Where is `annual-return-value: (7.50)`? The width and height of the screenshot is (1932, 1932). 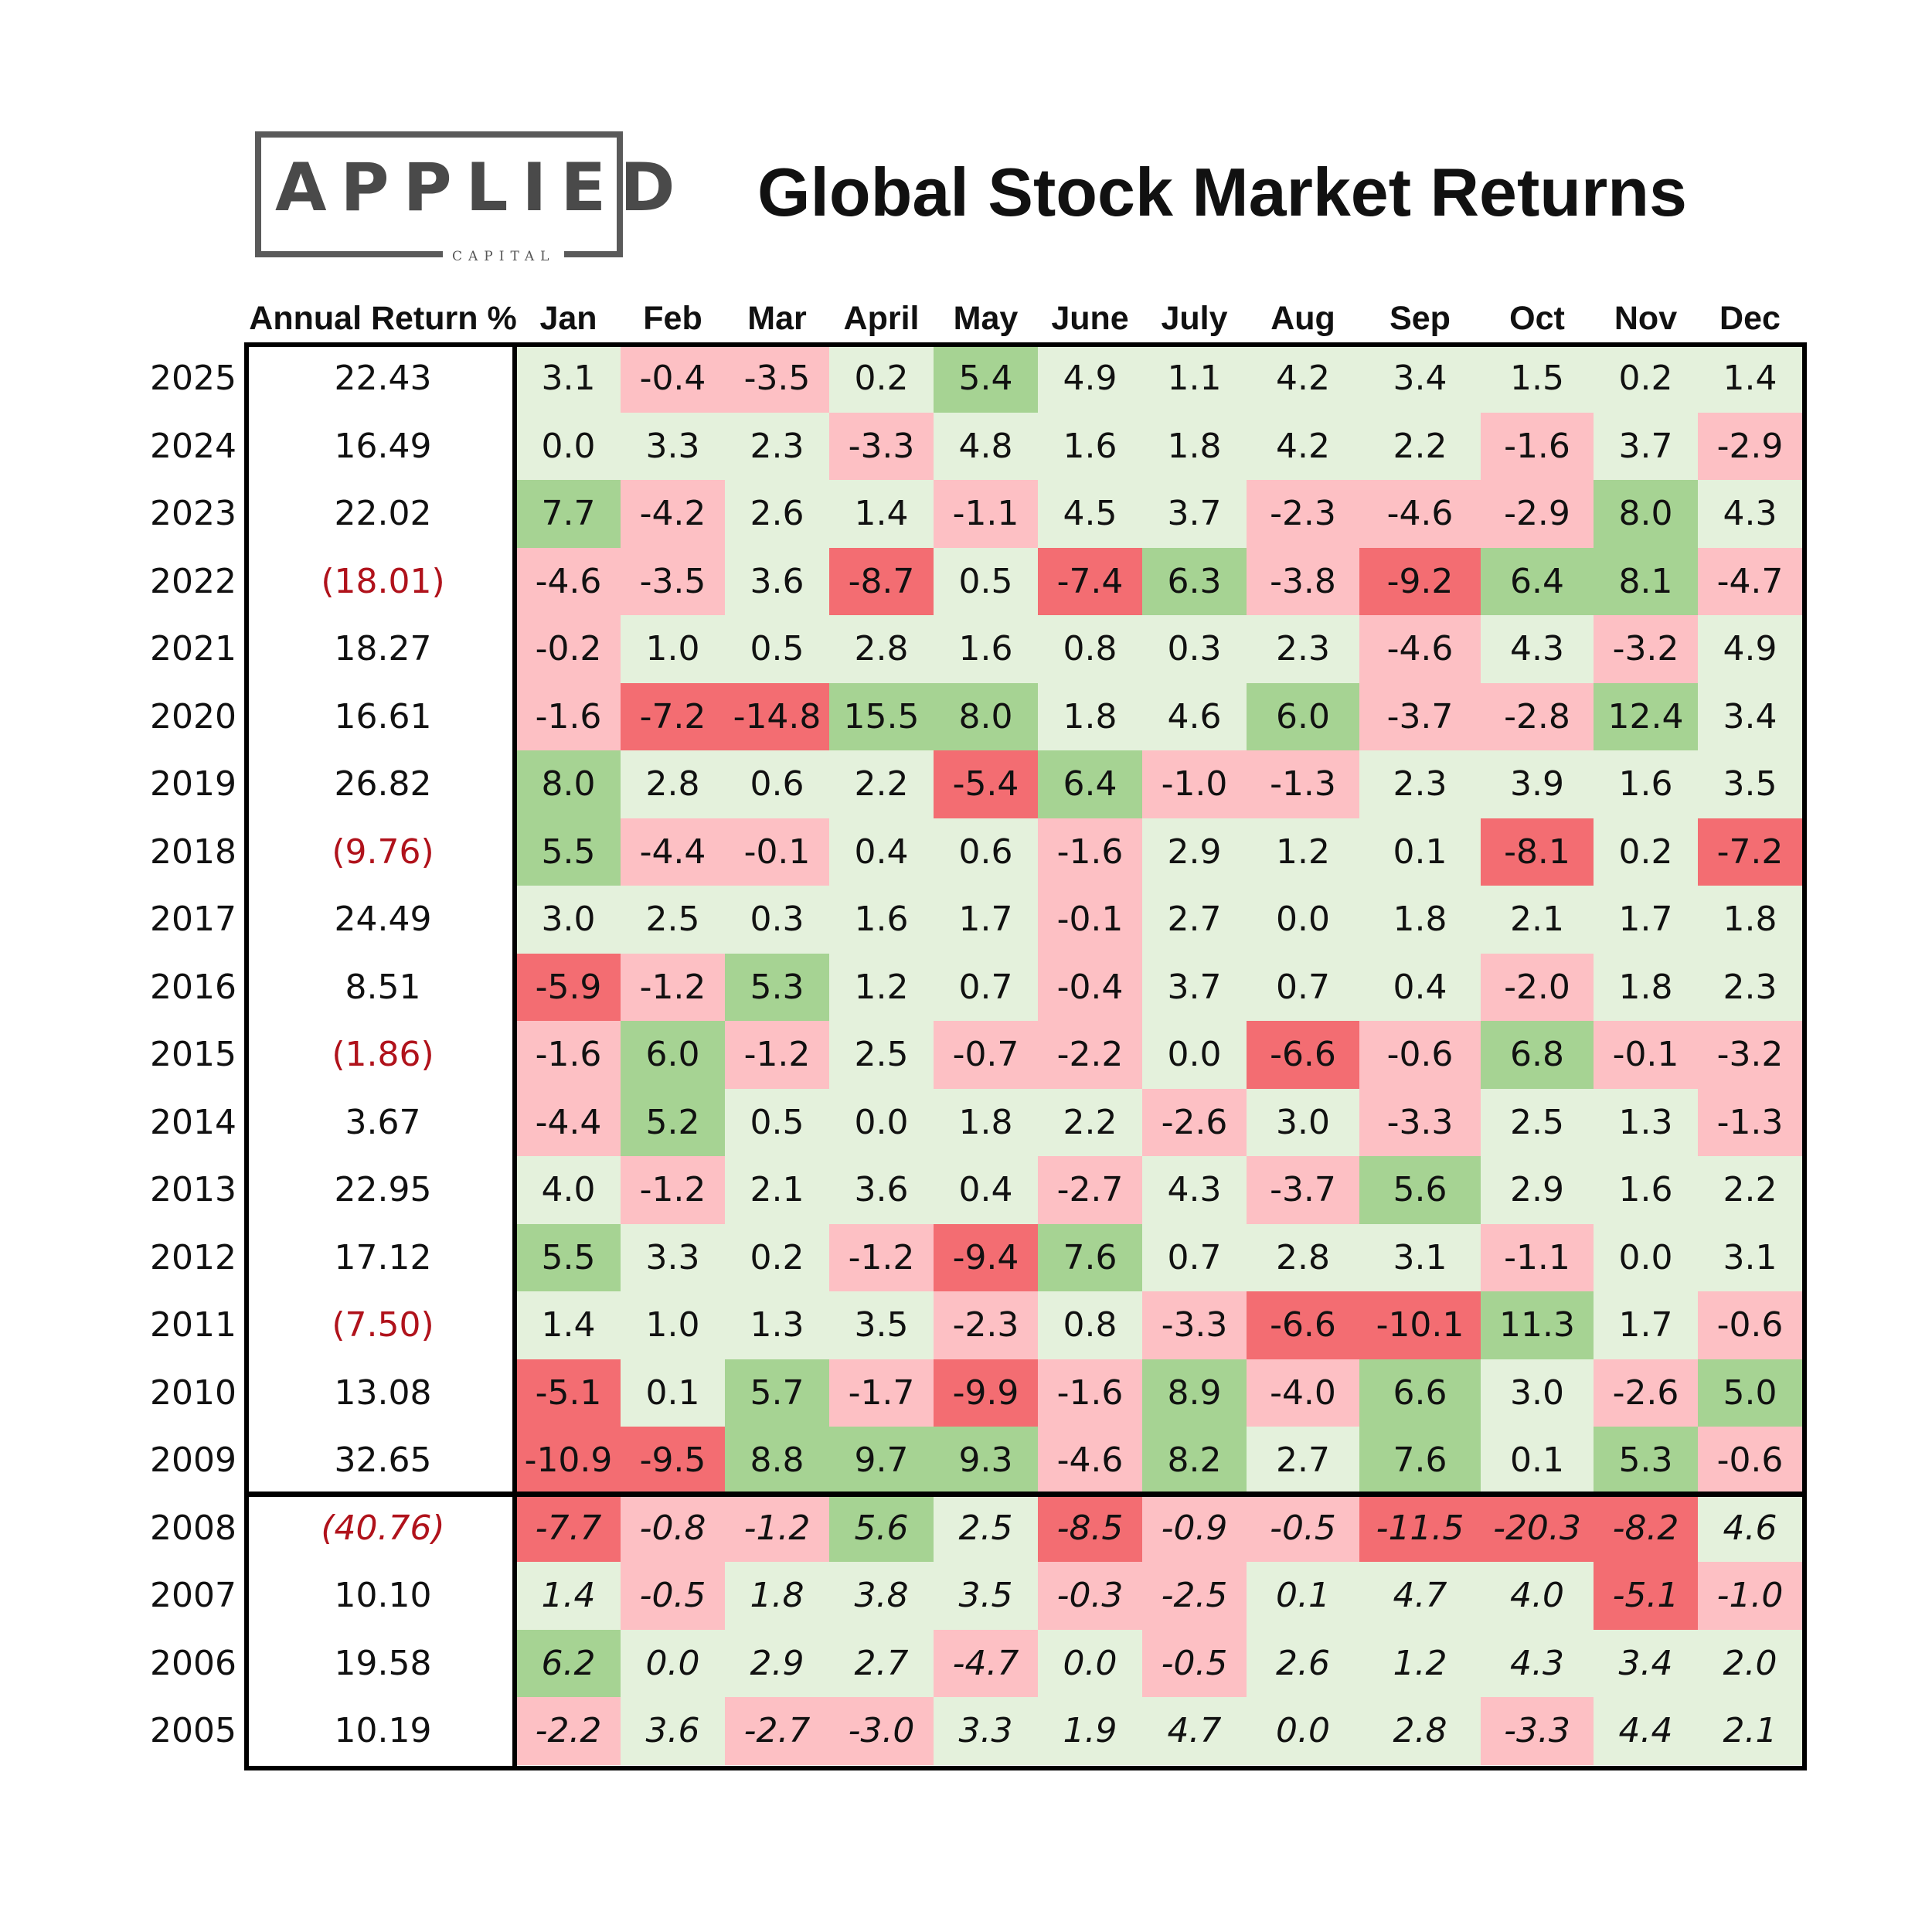 annual-return-value: (7.50) is located at coordinates (383, 1325).